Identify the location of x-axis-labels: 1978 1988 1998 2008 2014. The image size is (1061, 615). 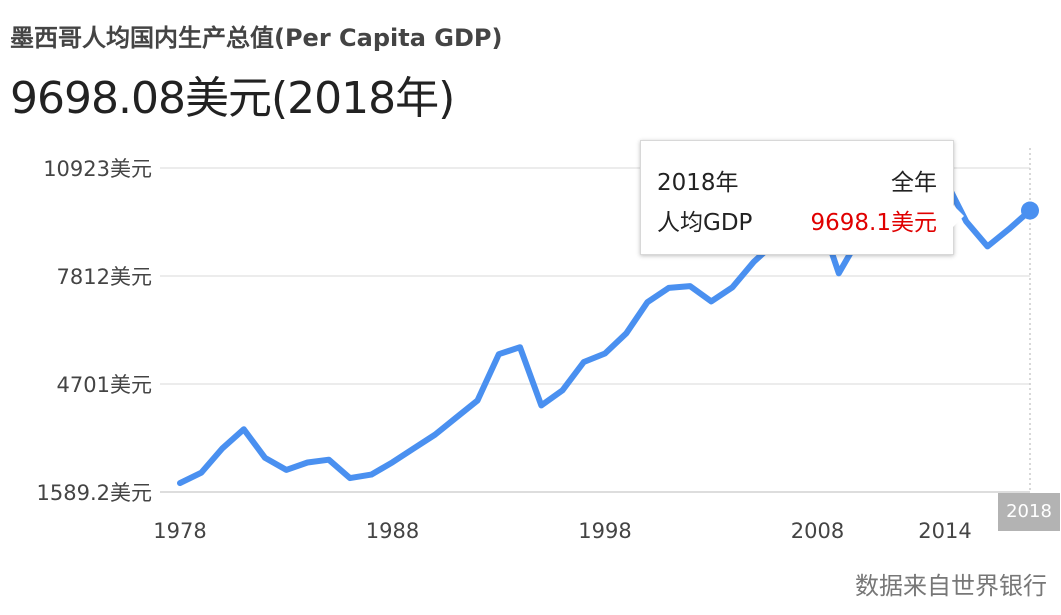
(562, 531).